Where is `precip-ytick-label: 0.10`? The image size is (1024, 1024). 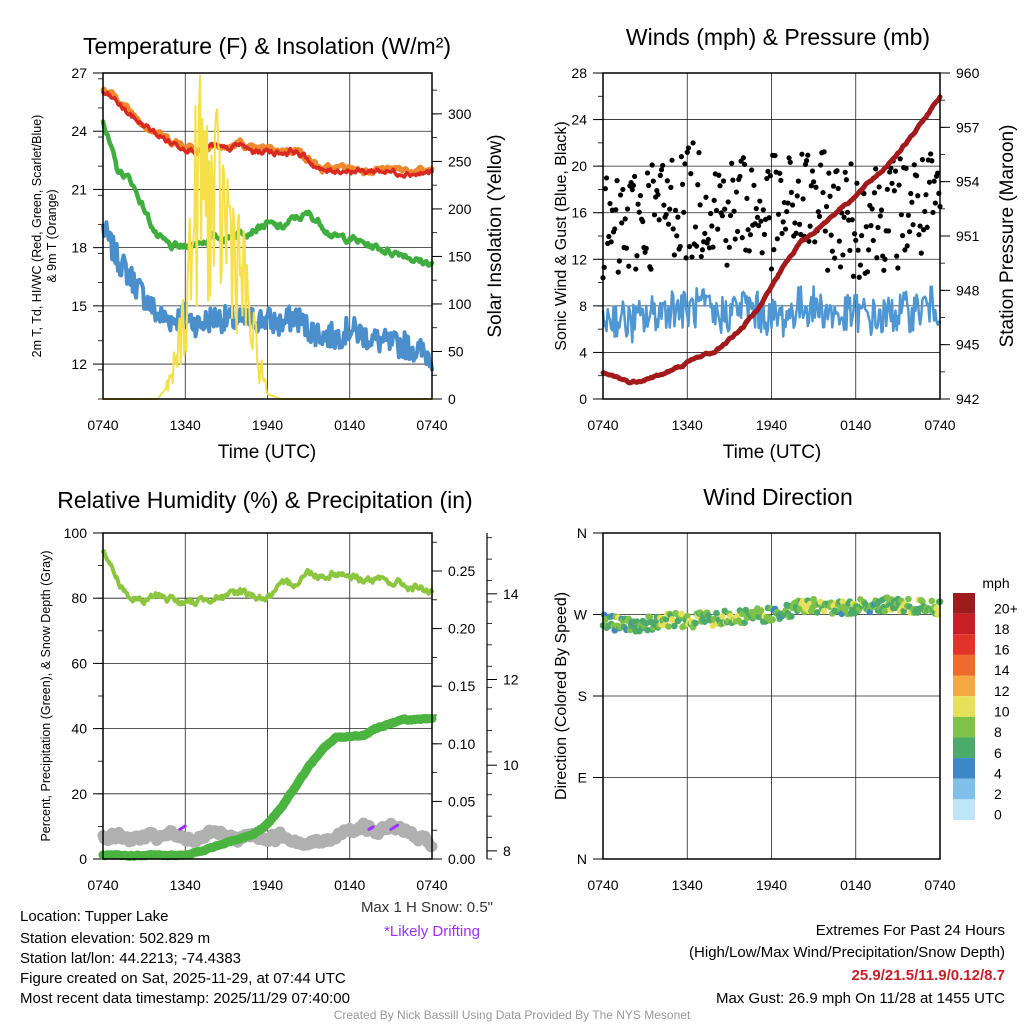
precip-ytick-label: 0.10 is located at coordinates (461, 744).